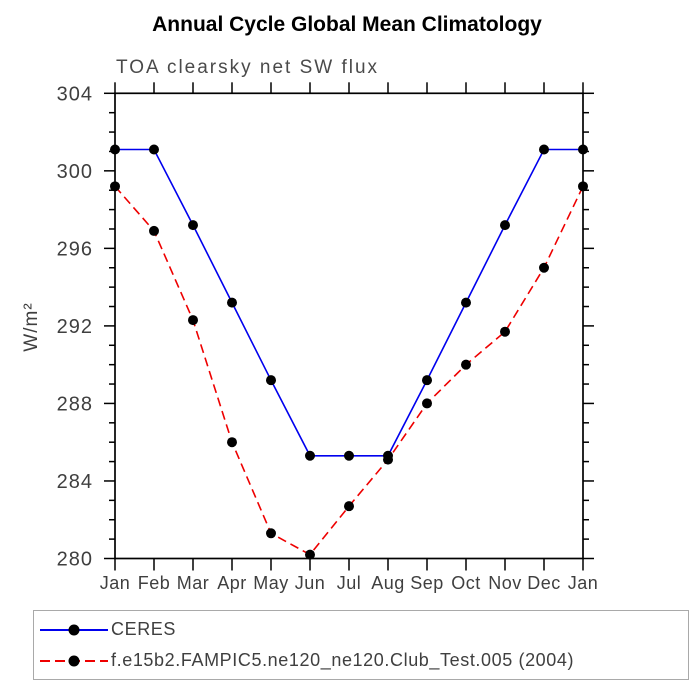  I want to click on chart-title: Annual Cycle Global Mean Climatology, so click(347, 24).